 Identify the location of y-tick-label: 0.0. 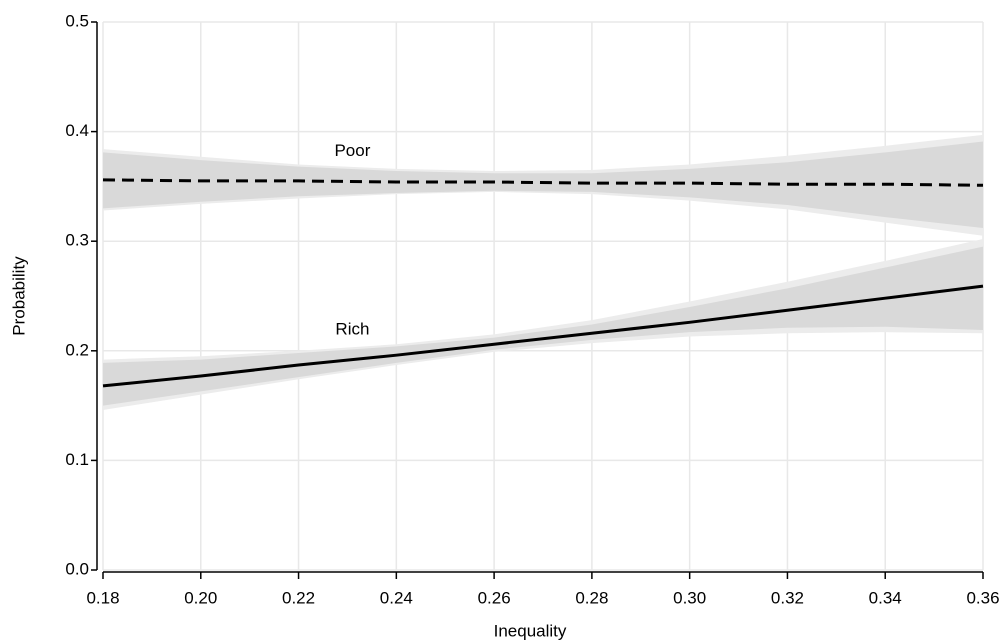
(77, 568).